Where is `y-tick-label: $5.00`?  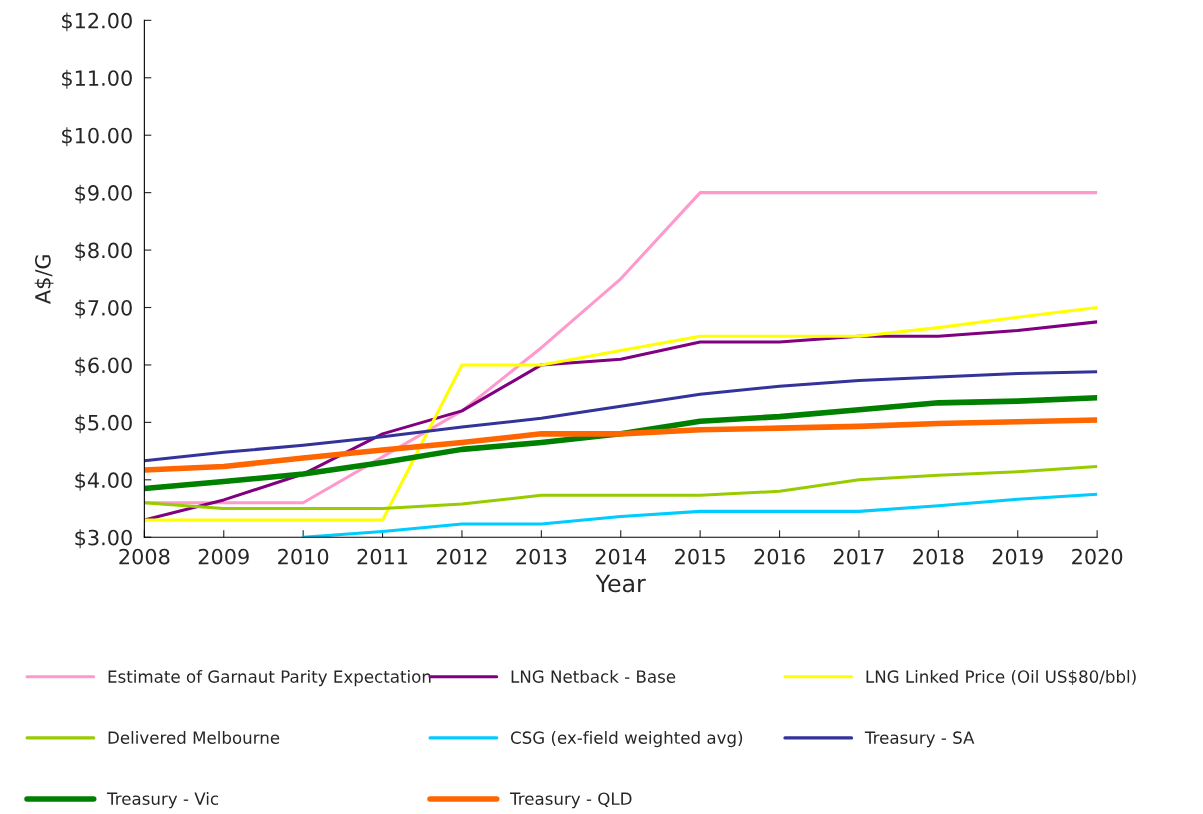 y-tick-label: $5.00 is located at coordinates (103, 424).